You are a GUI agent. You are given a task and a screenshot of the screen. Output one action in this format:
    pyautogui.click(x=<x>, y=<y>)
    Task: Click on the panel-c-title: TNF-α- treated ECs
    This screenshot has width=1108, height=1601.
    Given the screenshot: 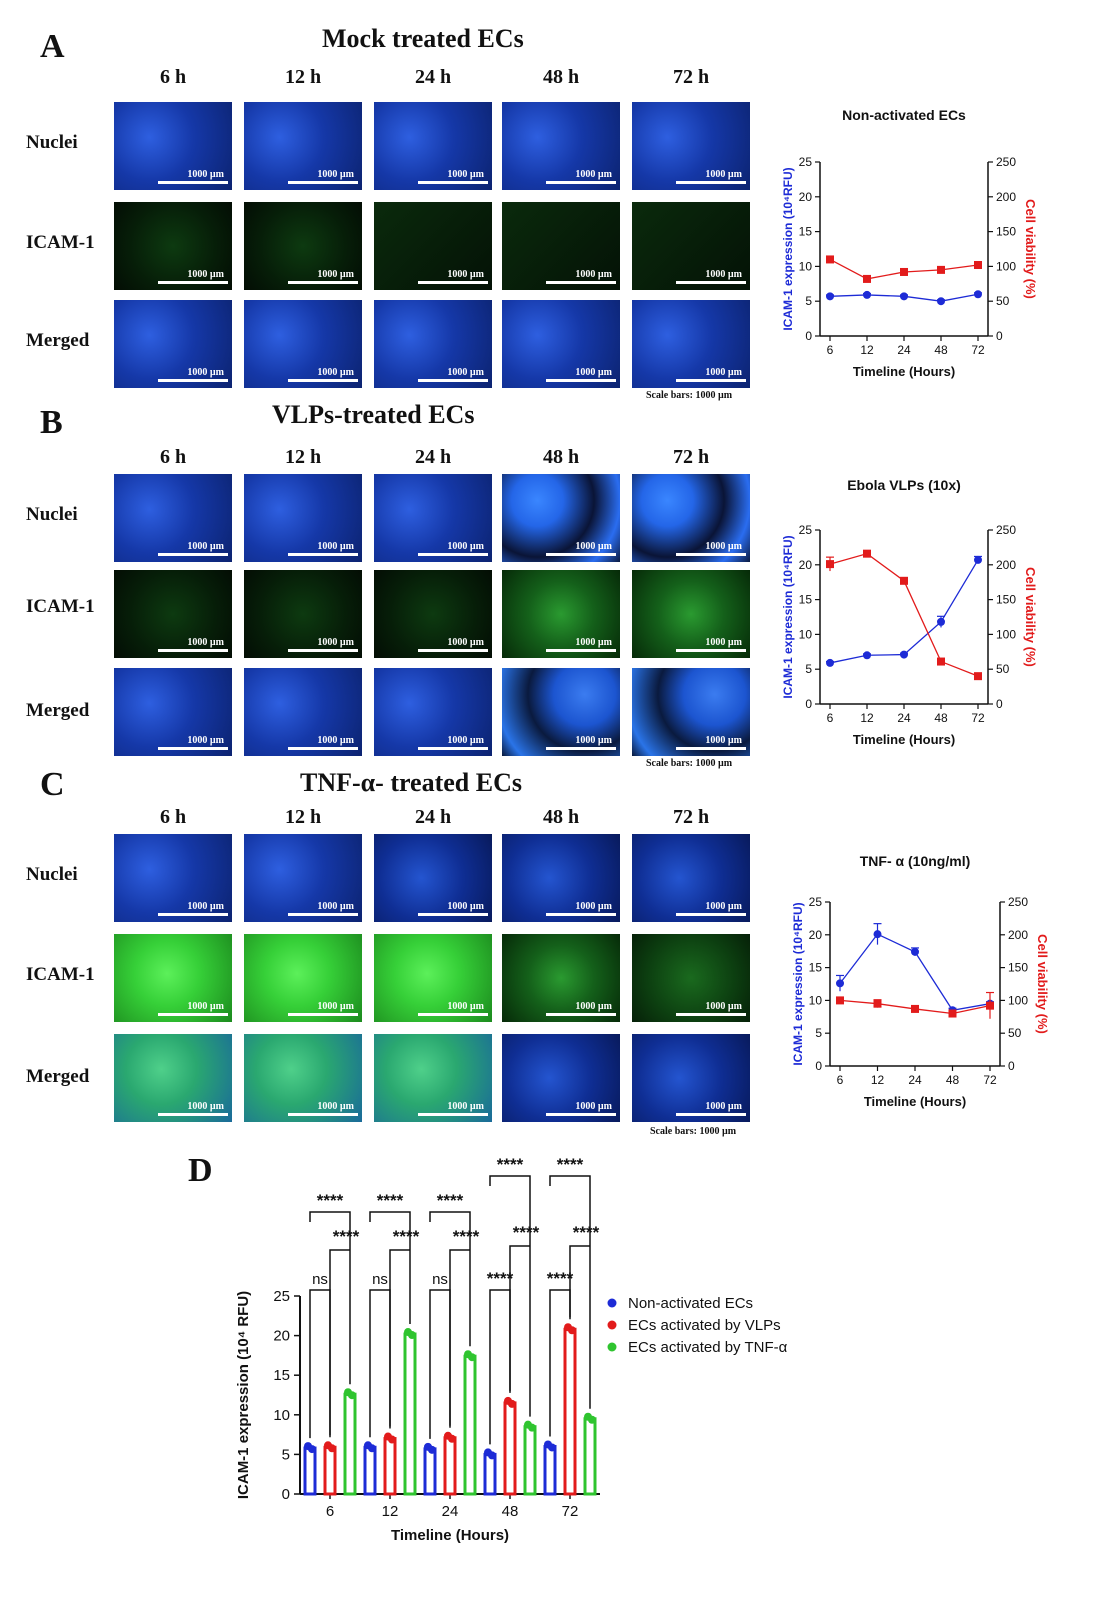 What is the action you would take?
    pyautogui.click(x=411, y=782)
    